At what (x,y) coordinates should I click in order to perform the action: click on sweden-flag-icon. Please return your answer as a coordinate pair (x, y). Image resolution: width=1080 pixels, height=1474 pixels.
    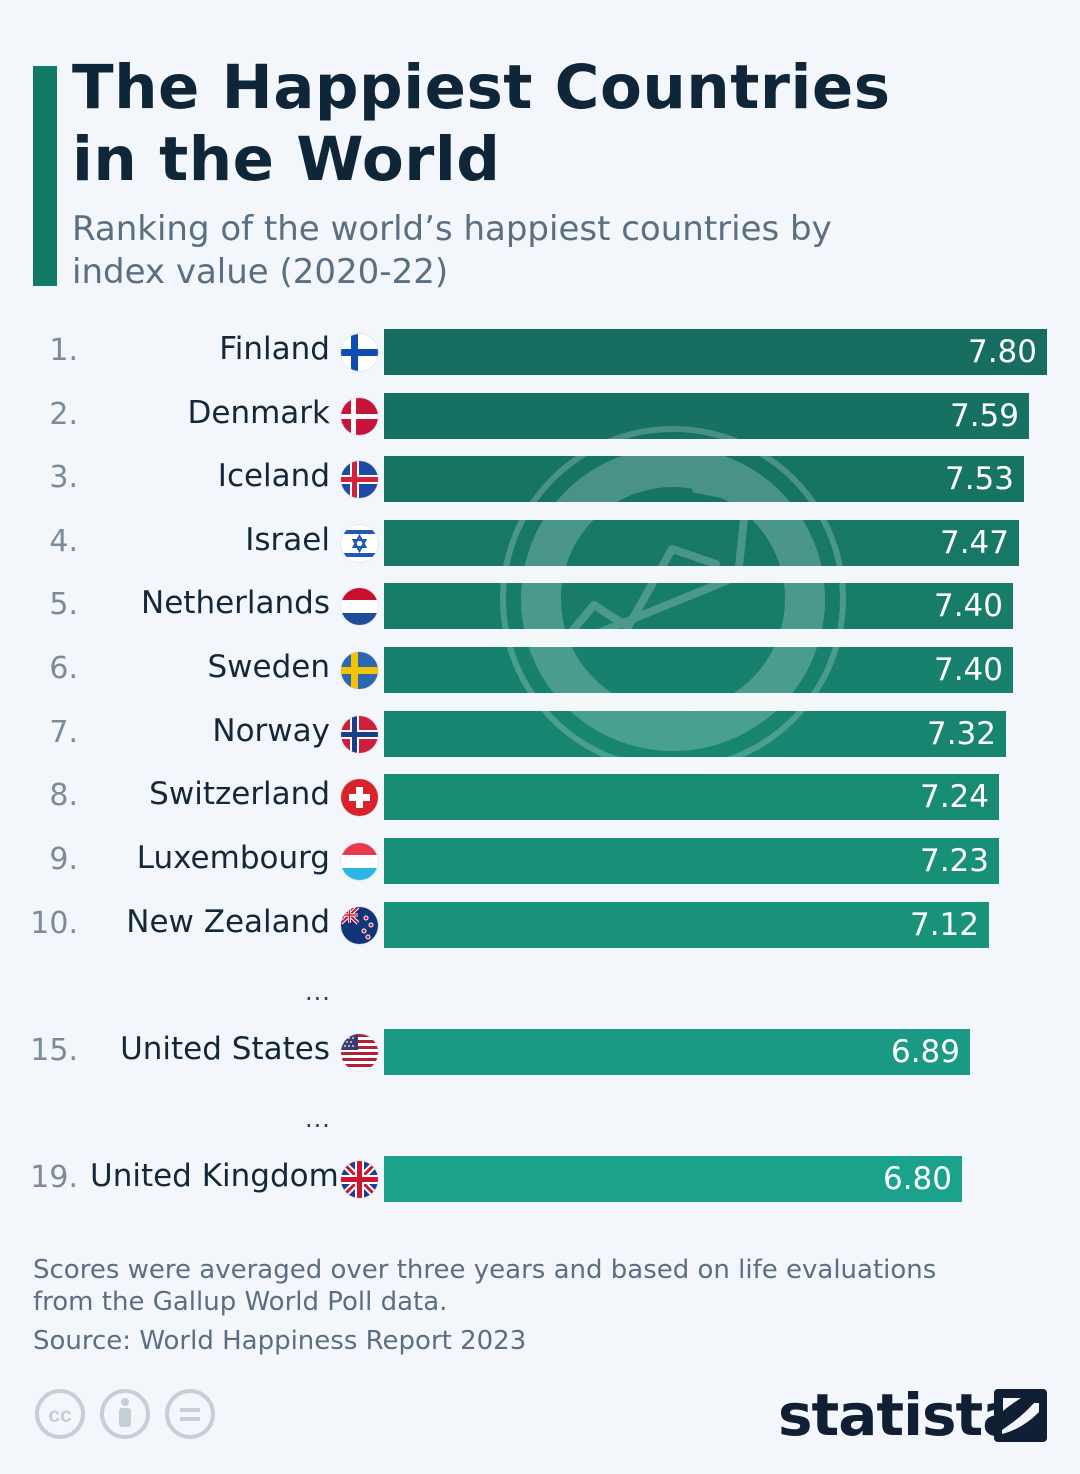
    Looking at the image, I should click on (359, 670).